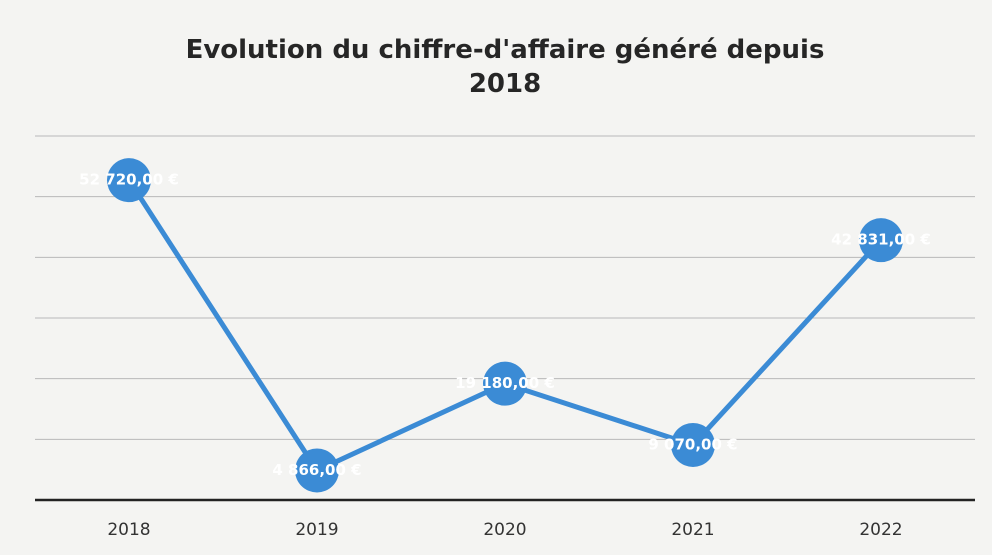  Describe the element at coordinates (316, 530) in the screenshot. I see `x-tick-label: 2019` at that location.